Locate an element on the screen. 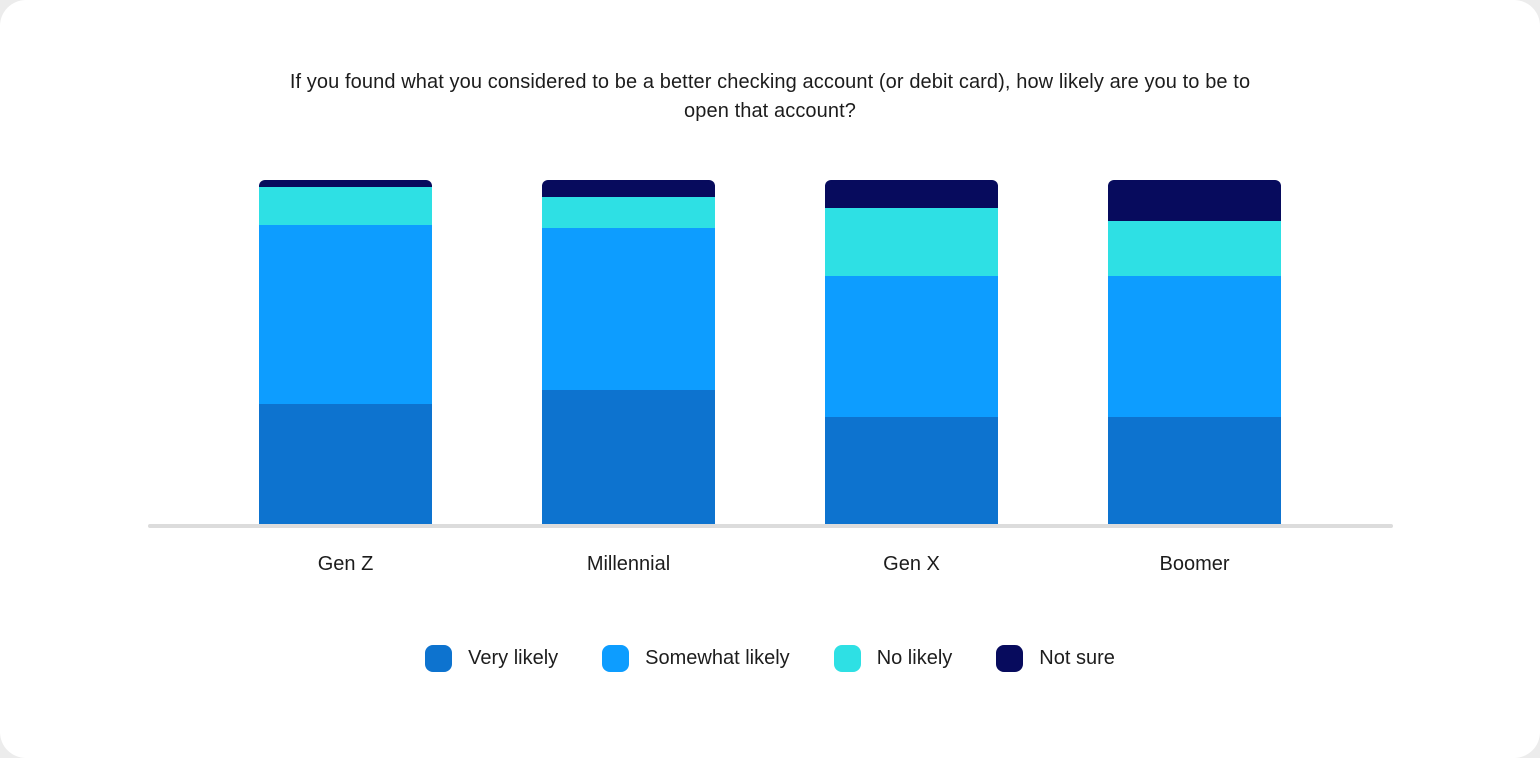 The width and height of the screenshot is (1540, 758). category-label-gen-z: Gen Z is located at coordinates (345, 564).